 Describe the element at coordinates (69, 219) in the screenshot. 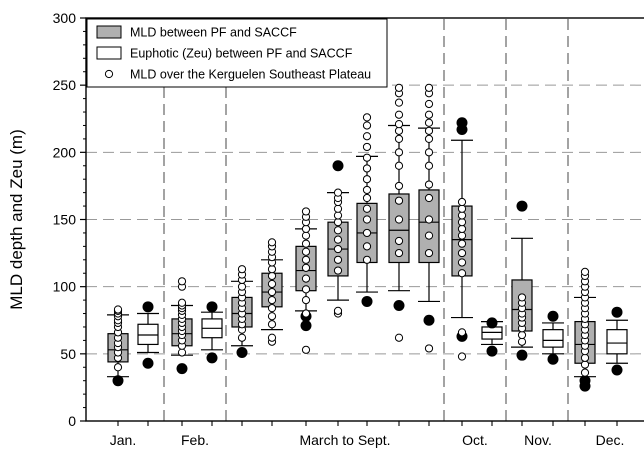

I see `y-axis: 0 50 100 150 200 250 300` at that location.